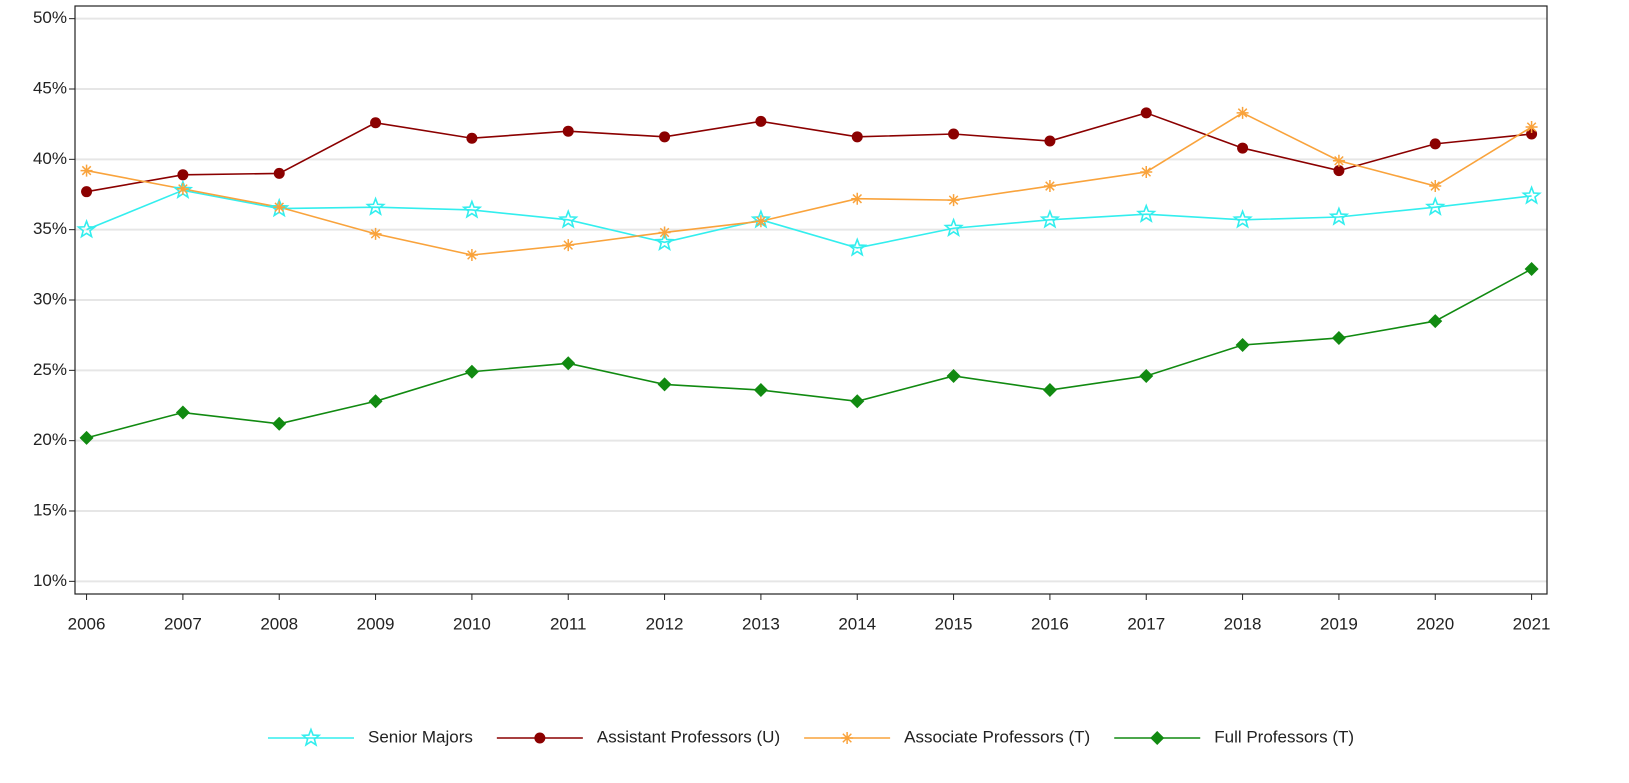 This screenshot has height=783, width=1629. What do you see at coordinates (954, 623) in the screenshot?
I see `x-tick-label: 2015` at bounding box center [954, 623].